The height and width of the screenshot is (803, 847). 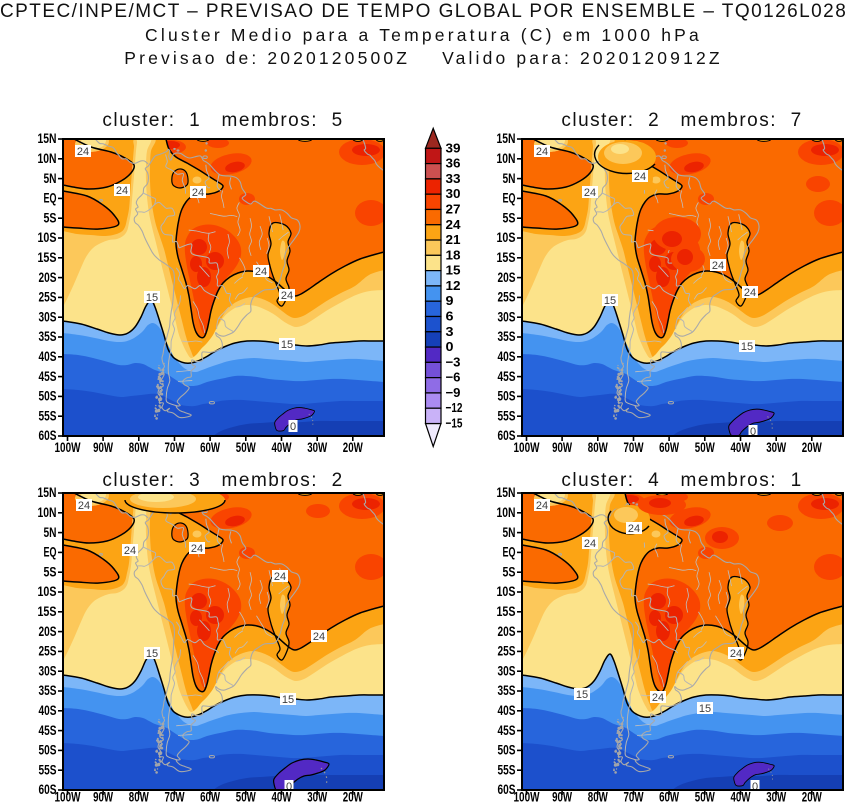 What do you see at coordinates (454, 423) in the screenshot?
I see `svg-text: −15` at bounding box center [454, 423].